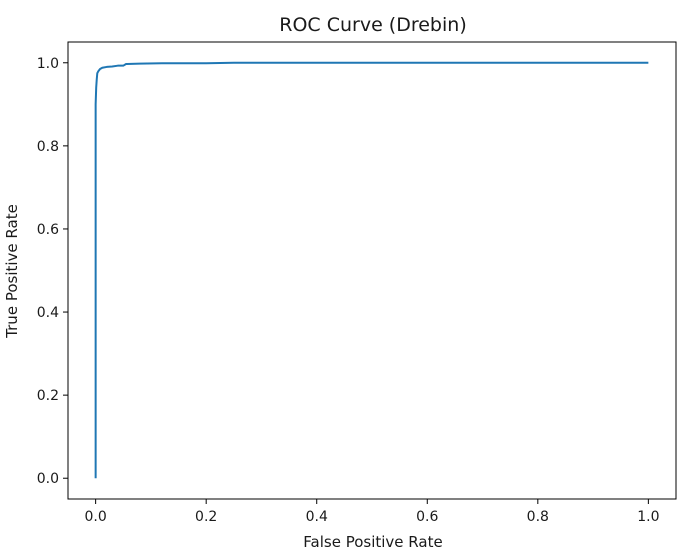  Describe the element at coordinates (96, 517) in the screenshot. I see `x-tick-label: 0.0` at that location.